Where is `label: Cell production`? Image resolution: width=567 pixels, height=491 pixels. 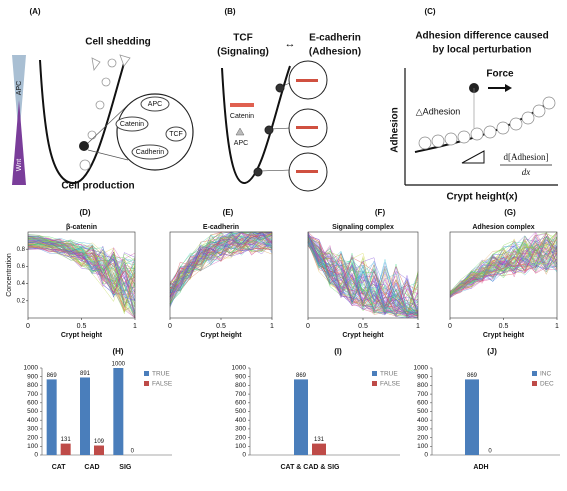
label: Cell production is located at coordinates (97, 186).